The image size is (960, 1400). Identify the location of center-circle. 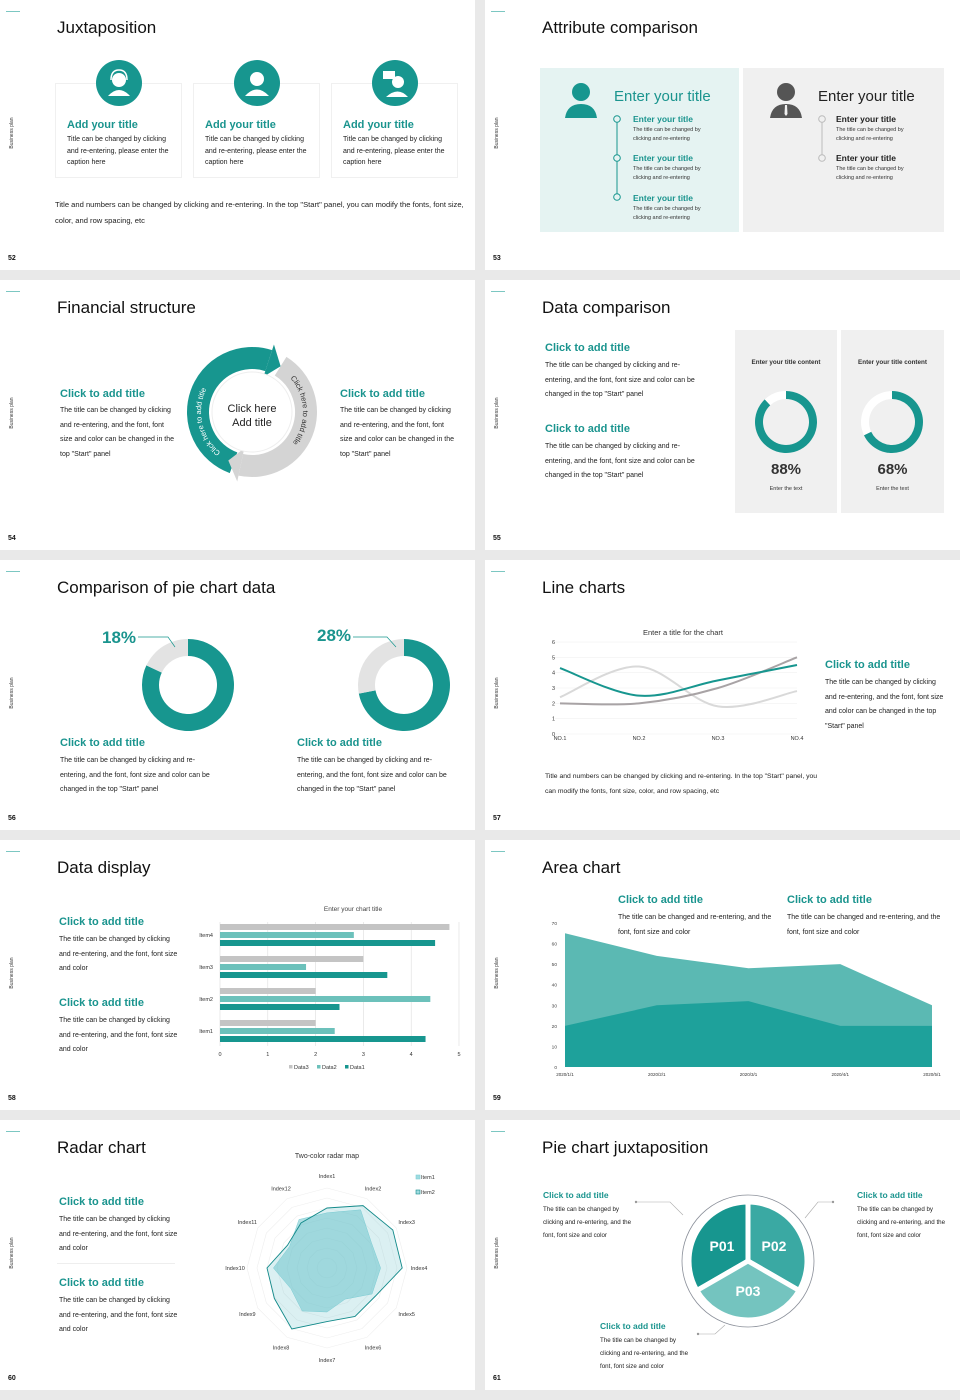
(252, 412).